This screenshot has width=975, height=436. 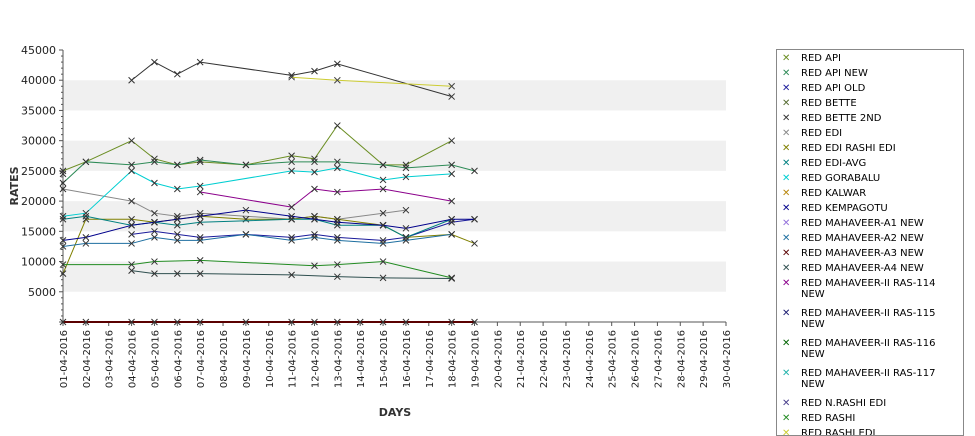 I want to click on legend-label: RED MAHAVEER-II RAS-117 NEW, so click(x=868, y=379).